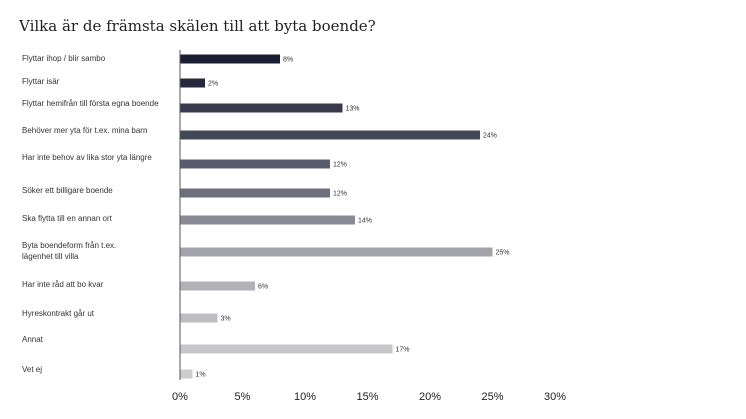  I want to click on category-label-2: Flyttar isär, so click(41, 81).